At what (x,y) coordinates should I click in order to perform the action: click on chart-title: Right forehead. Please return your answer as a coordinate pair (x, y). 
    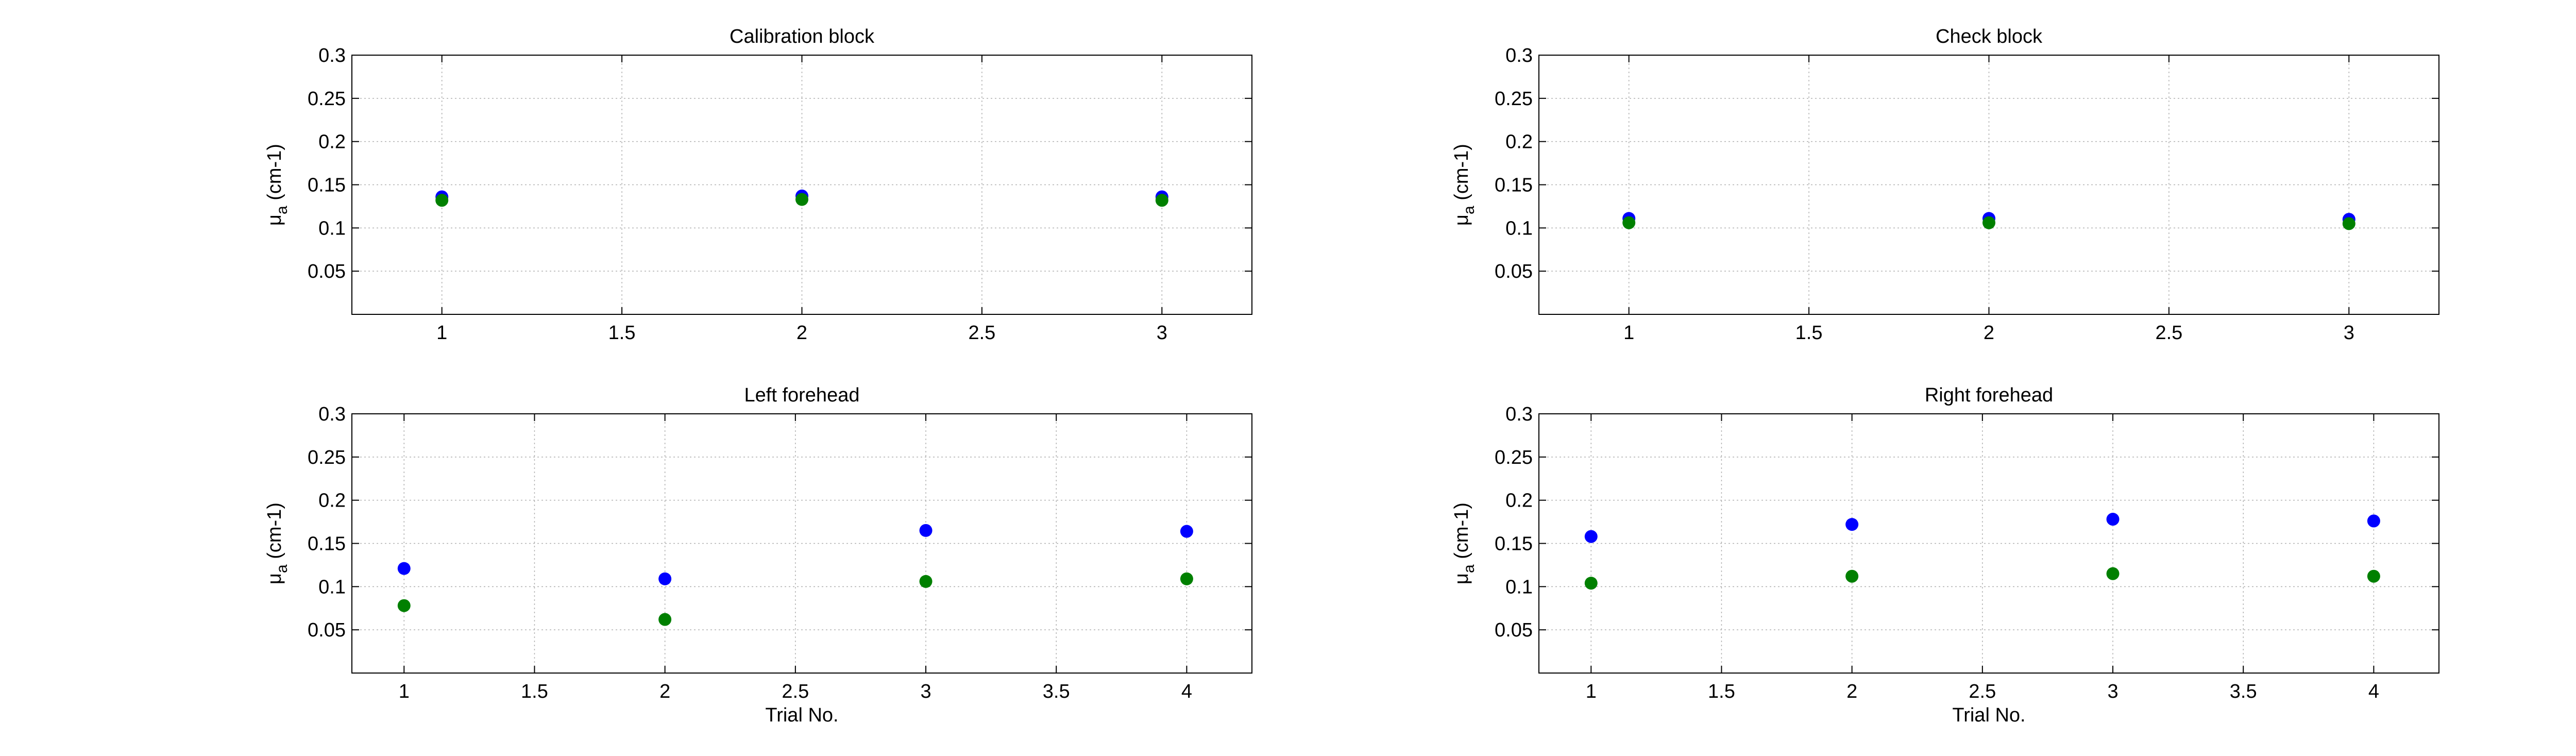
    Looking at the image, I should click on (1989, 395).